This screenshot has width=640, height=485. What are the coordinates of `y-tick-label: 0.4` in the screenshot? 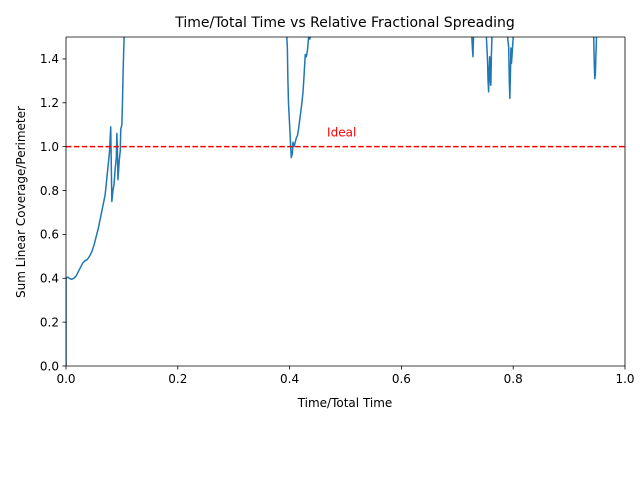 It's located at (49, 279).